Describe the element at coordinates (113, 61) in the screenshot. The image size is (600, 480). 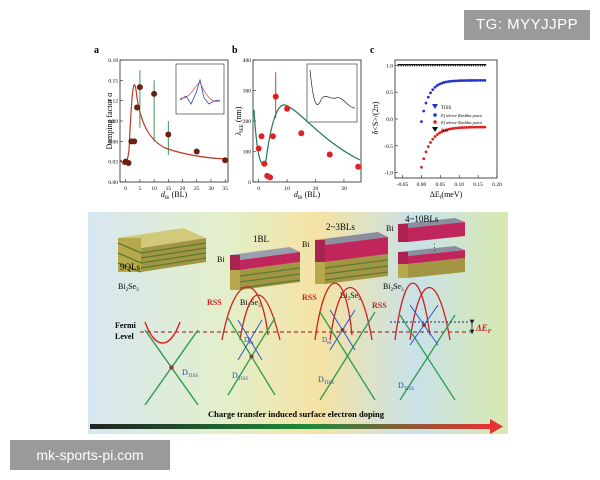
I see `panel-a-ytick-label: 0.18` at that location.